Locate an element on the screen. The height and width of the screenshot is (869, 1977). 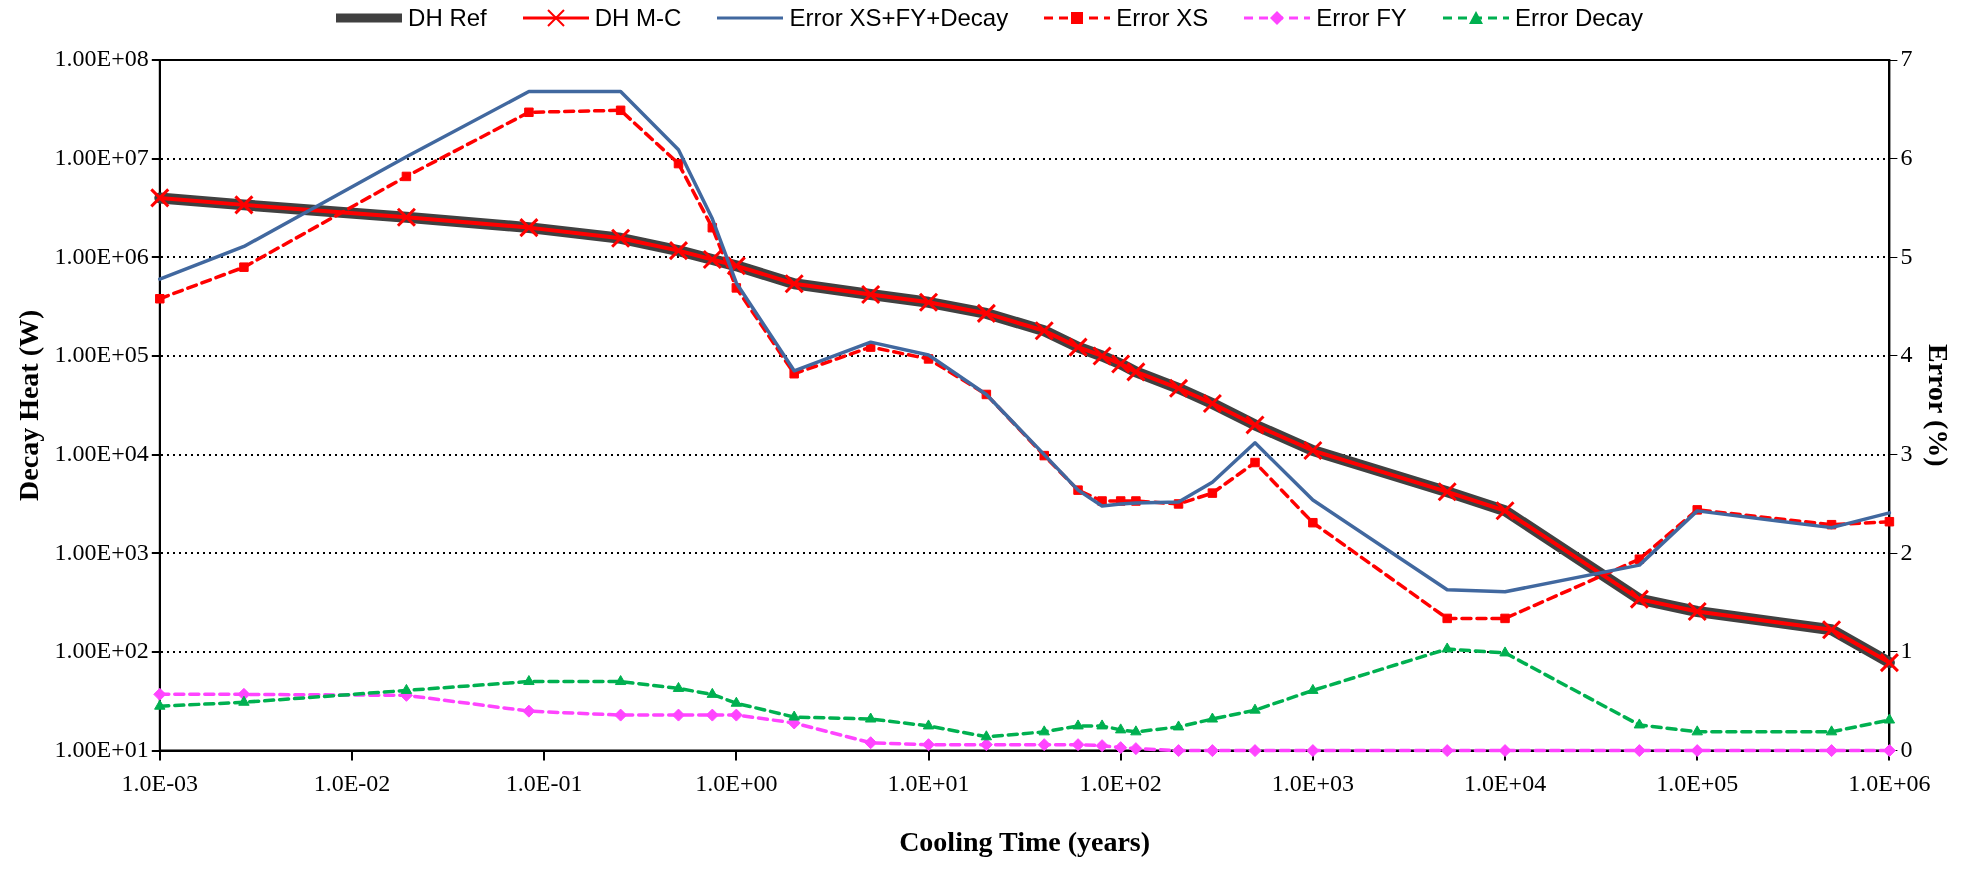
x-axis-title: Cooling Time (years) is located at coordinates (1025, 842).